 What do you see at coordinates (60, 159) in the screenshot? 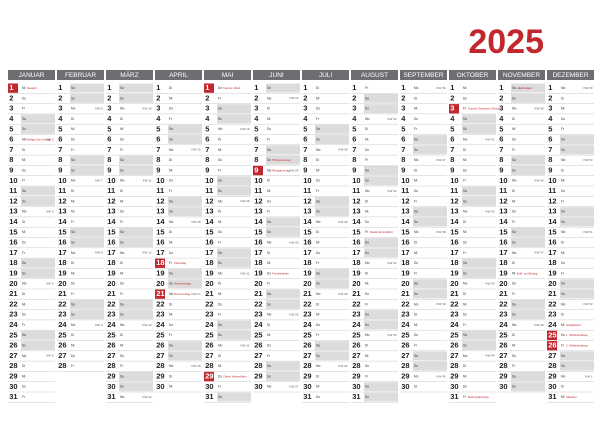
I see `day-number: 8` at bounding box center [60, 159].